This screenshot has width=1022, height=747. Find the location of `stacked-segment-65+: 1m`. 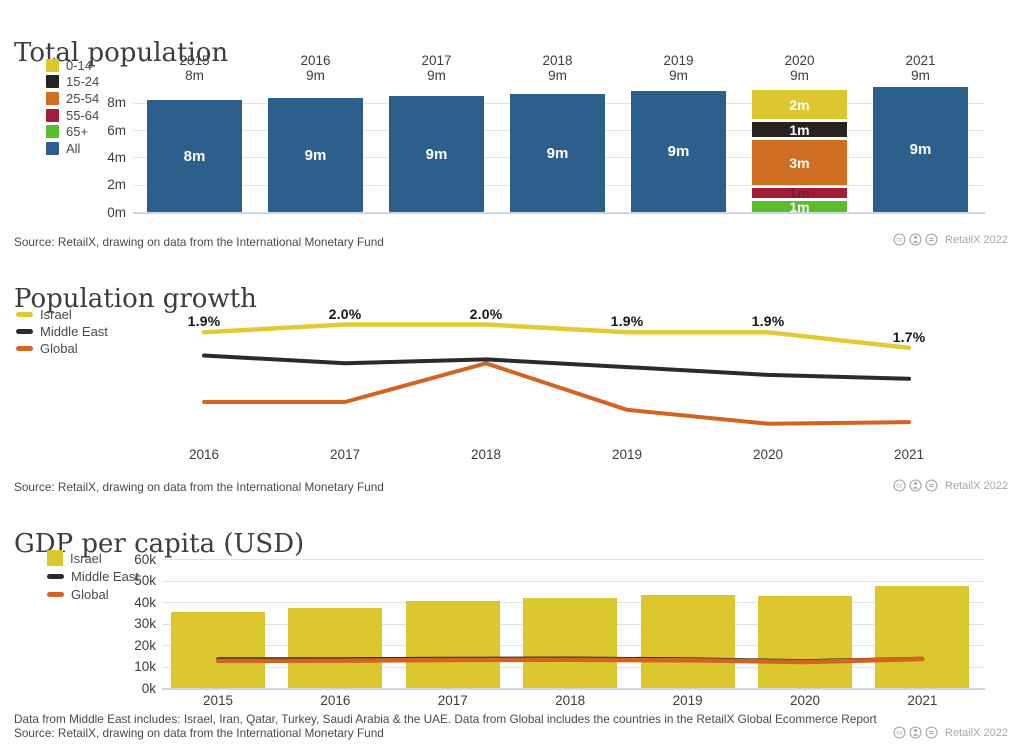

stacked-segment-65+: 1m is located at coordinates (799, 206).